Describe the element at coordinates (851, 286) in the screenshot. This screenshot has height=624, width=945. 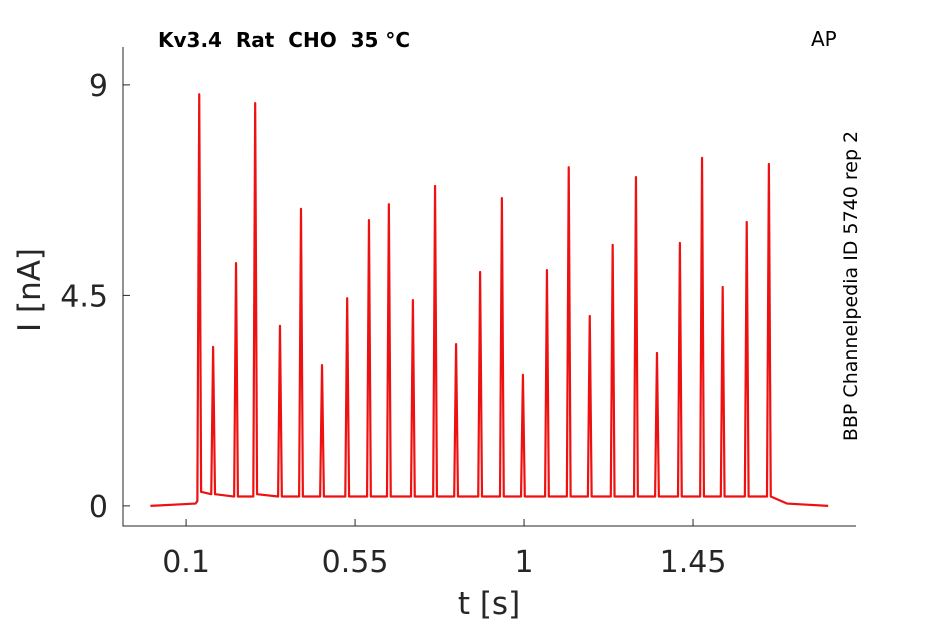
I see `side-text: BBP Channelpedia ID 5740 rep 2` at that location.